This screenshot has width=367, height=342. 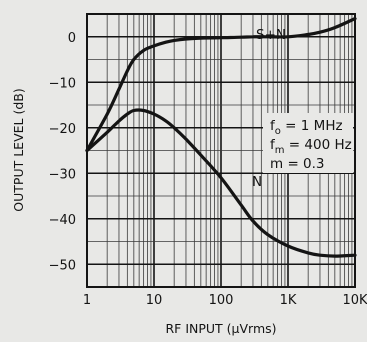 What do you see at coordinates (318, 145) in the screenshot?
I see `annotation-fm-value: = 400 Hz` at bounding box center [318, 145].